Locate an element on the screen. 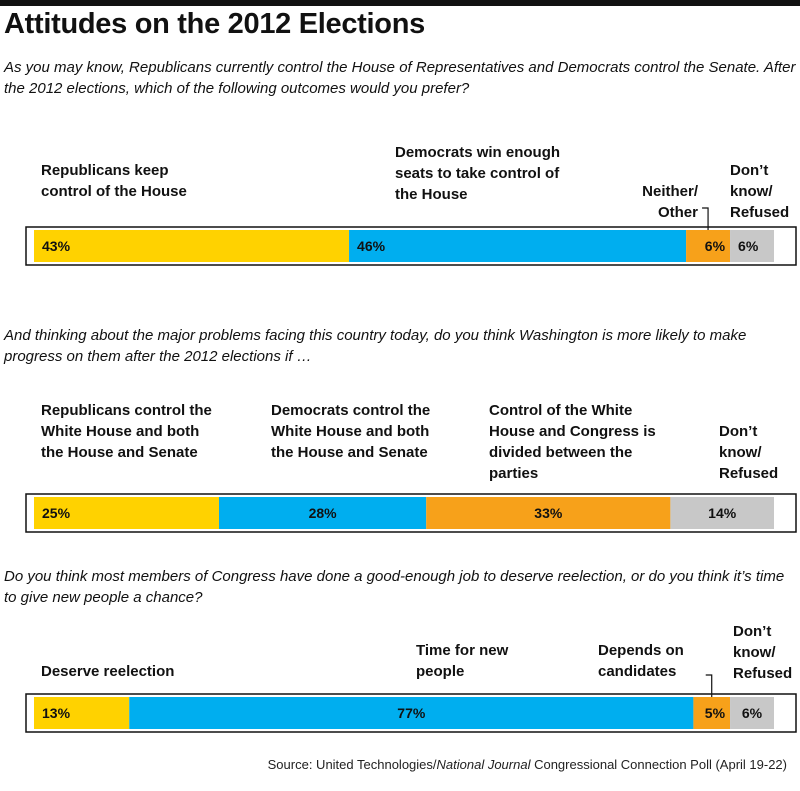 The image size is (800, 791). chart3-frame is located at coordinates (411, 713).